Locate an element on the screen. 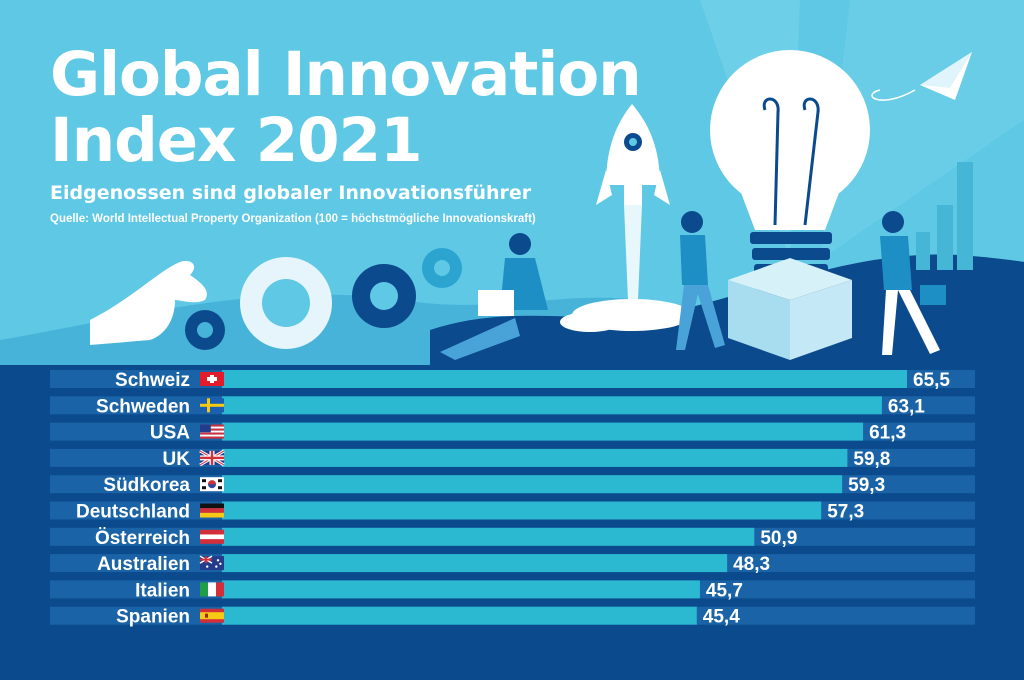 The width and height of the screenshot is (1024, 680). hand-icon is located at coordinates (148, 302).